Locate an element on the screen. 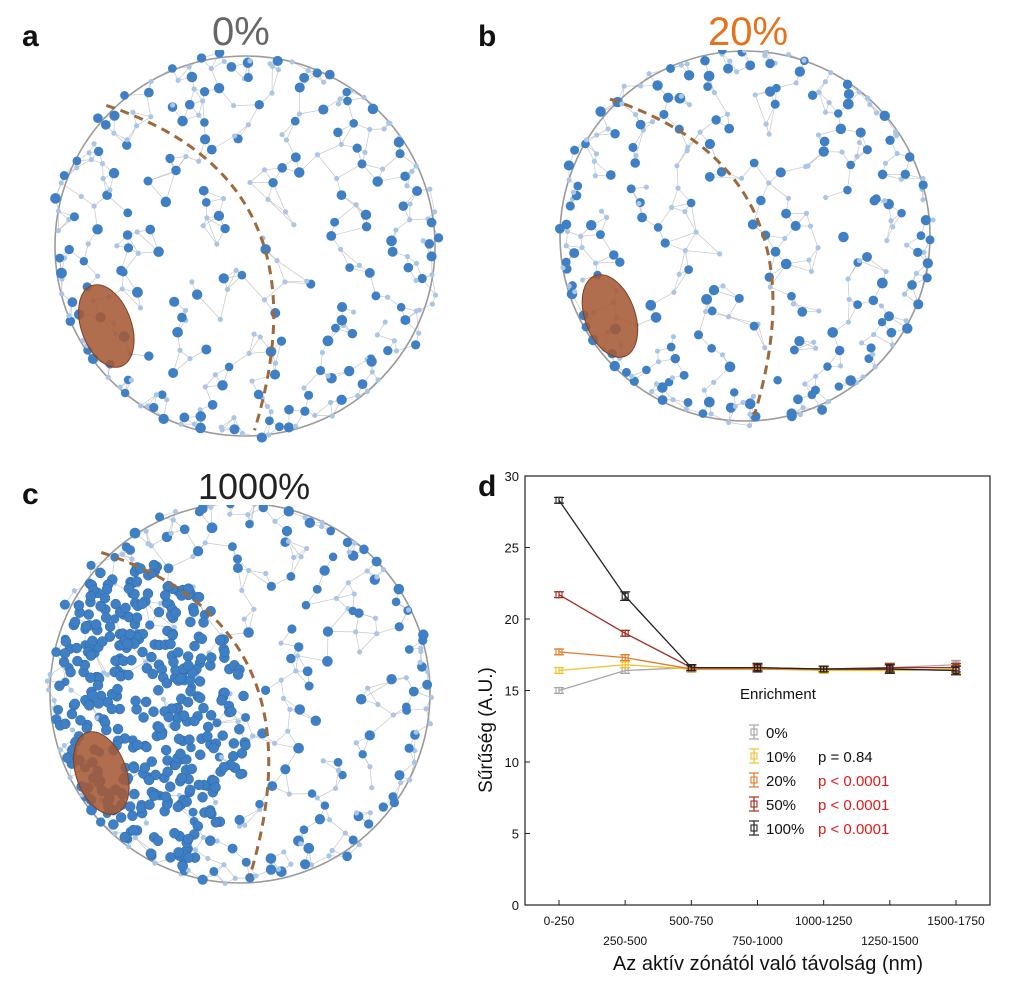 The width and height of the screenshot is (1024, 995). data-point is located at coordinates (824, 669).